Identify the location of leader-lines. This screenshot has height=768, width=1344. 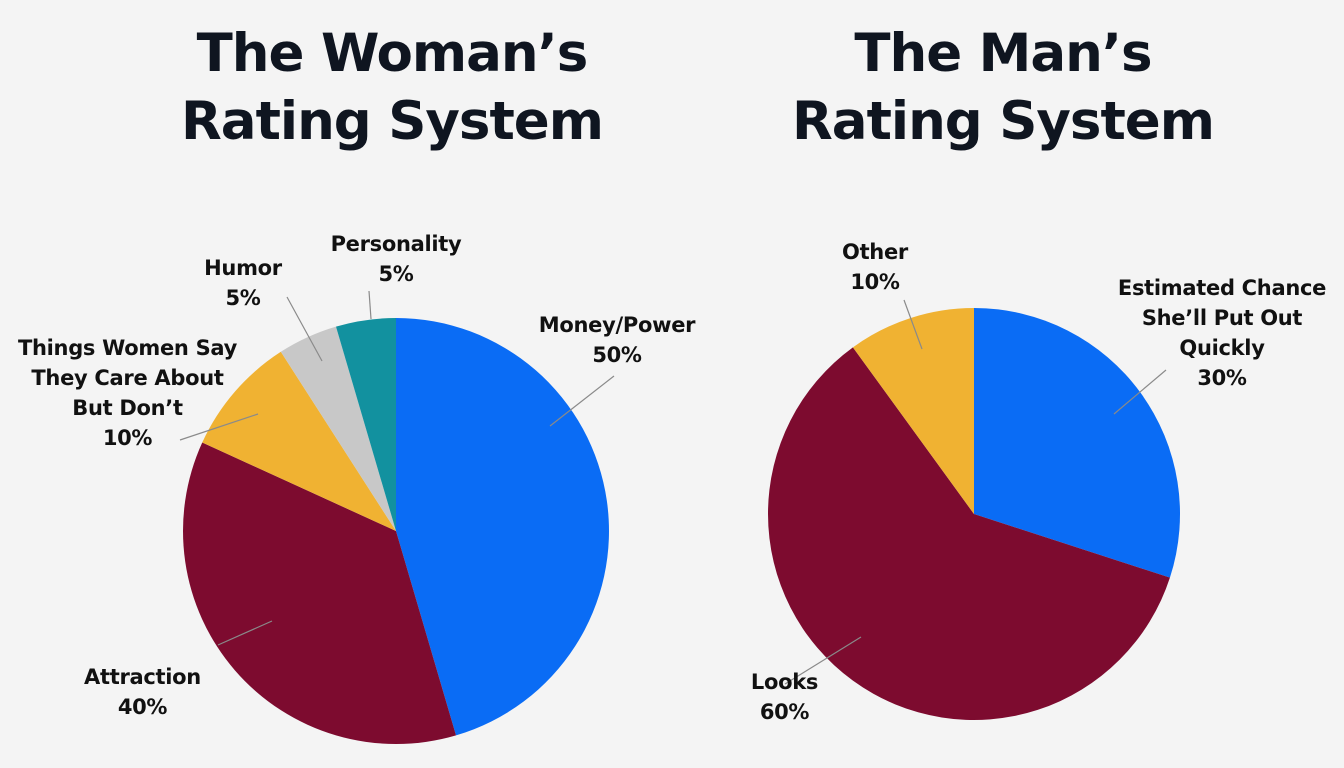
(975, 492).